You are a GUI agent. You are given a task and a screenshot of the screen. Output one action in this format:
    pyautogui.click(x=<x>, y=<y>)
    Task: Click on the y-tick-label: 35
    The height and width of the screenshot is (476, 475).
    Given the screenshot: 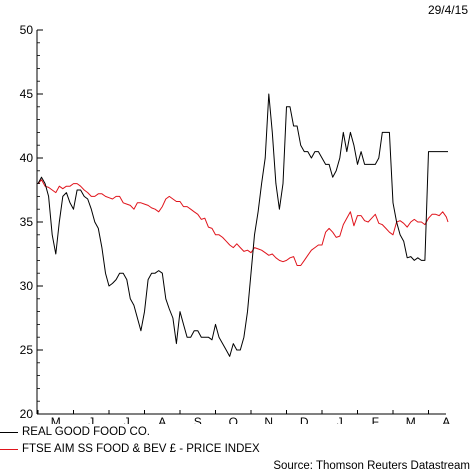 What is the action you would take?
    pyautogui.click(x=27, y=222)
    